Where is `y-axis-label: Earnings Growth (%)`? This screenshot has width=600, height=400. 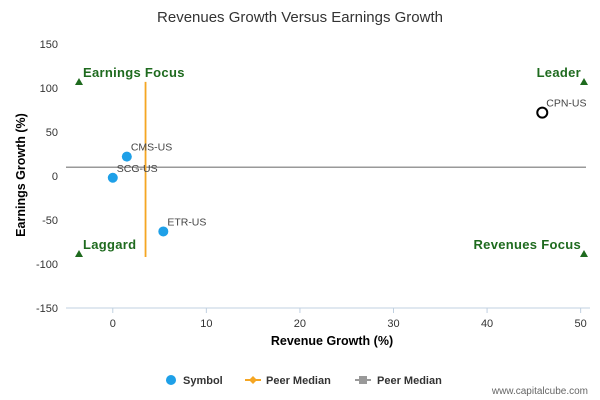
y-axis-label: Earnings Growth (%) is located at coordinates (21, 175).